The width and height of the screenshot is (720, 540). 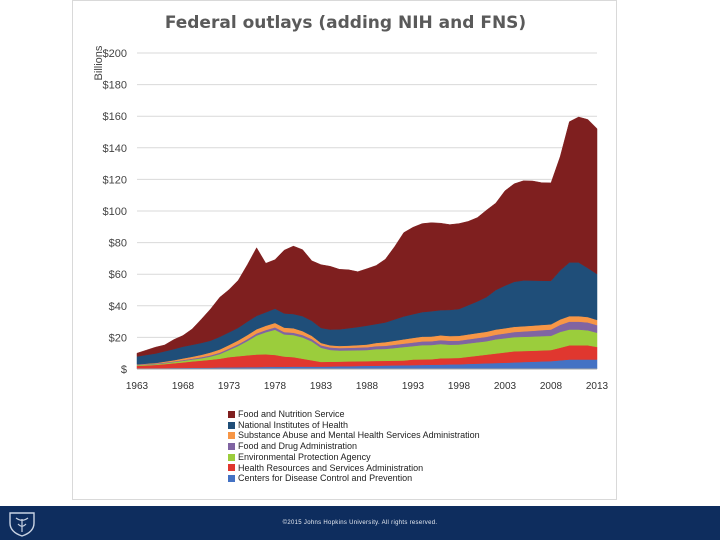 I want to click on y-tick-label: $40, so click(x=118, y=307).